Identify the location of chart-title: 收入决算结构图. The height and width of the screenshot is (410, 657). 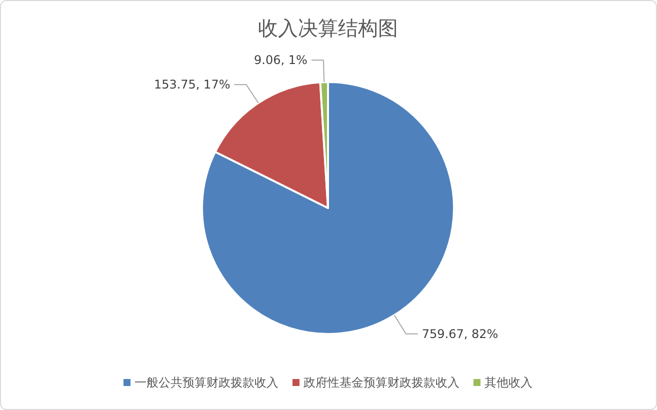
(328, 28).